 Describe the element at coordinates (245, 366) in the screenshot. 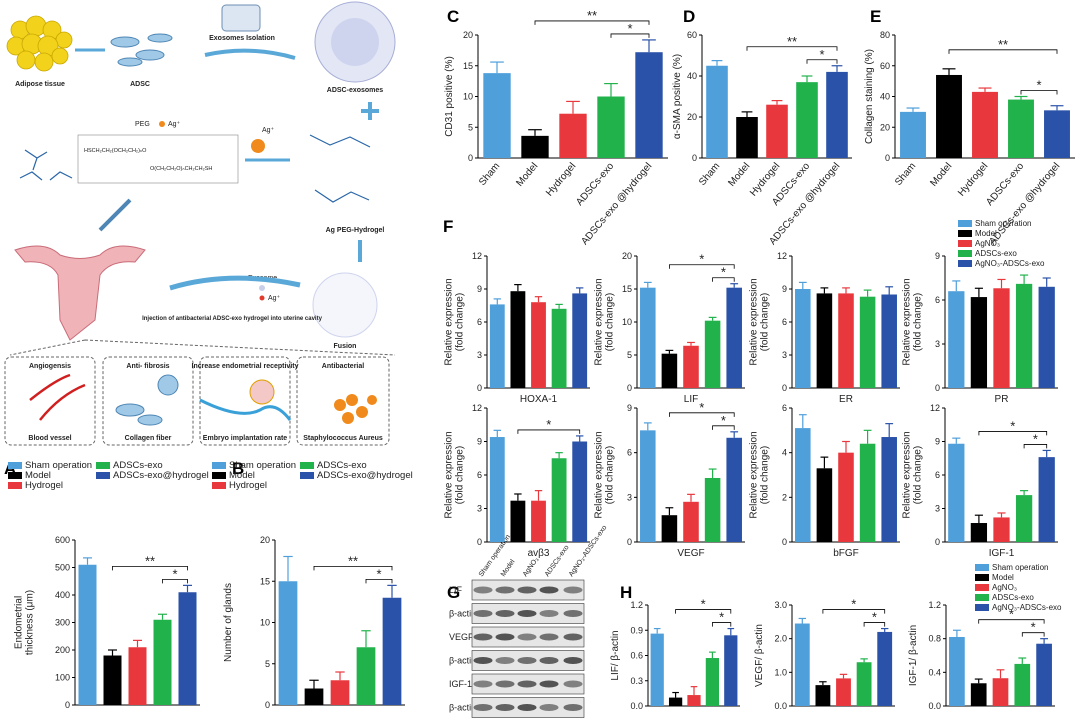

I see `box-title: Increase endometrial receptivity` at that location.